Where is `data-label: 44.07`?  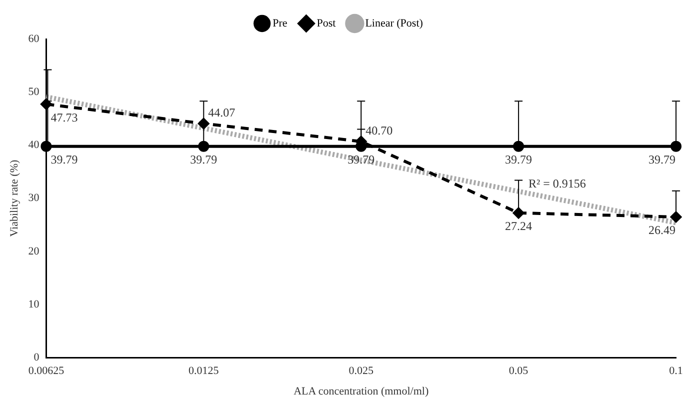 data-label: 44.07 is located at coordinates (222, 113).